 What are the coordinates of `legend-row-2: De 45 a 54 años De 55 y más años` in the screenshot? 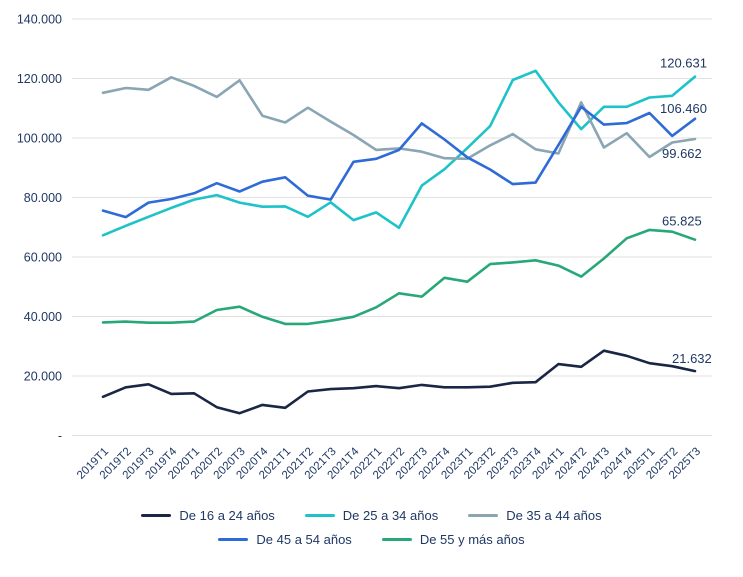 It's located at (371, 539).